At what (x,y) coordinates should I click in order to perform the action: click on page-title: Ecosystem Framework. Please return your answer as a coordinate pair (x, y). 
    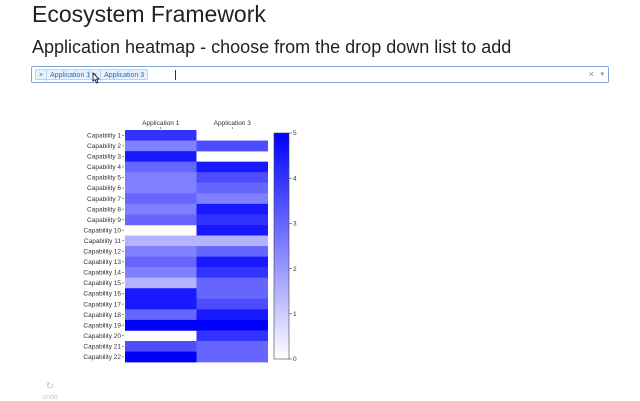
    Looking at the image, I should click on (149, 14).